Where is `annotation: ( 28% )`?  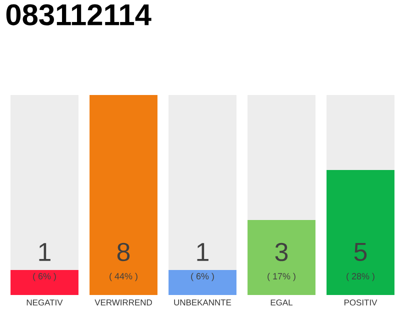 annotation: ( 28% ) is located at coordinates (360, 277).